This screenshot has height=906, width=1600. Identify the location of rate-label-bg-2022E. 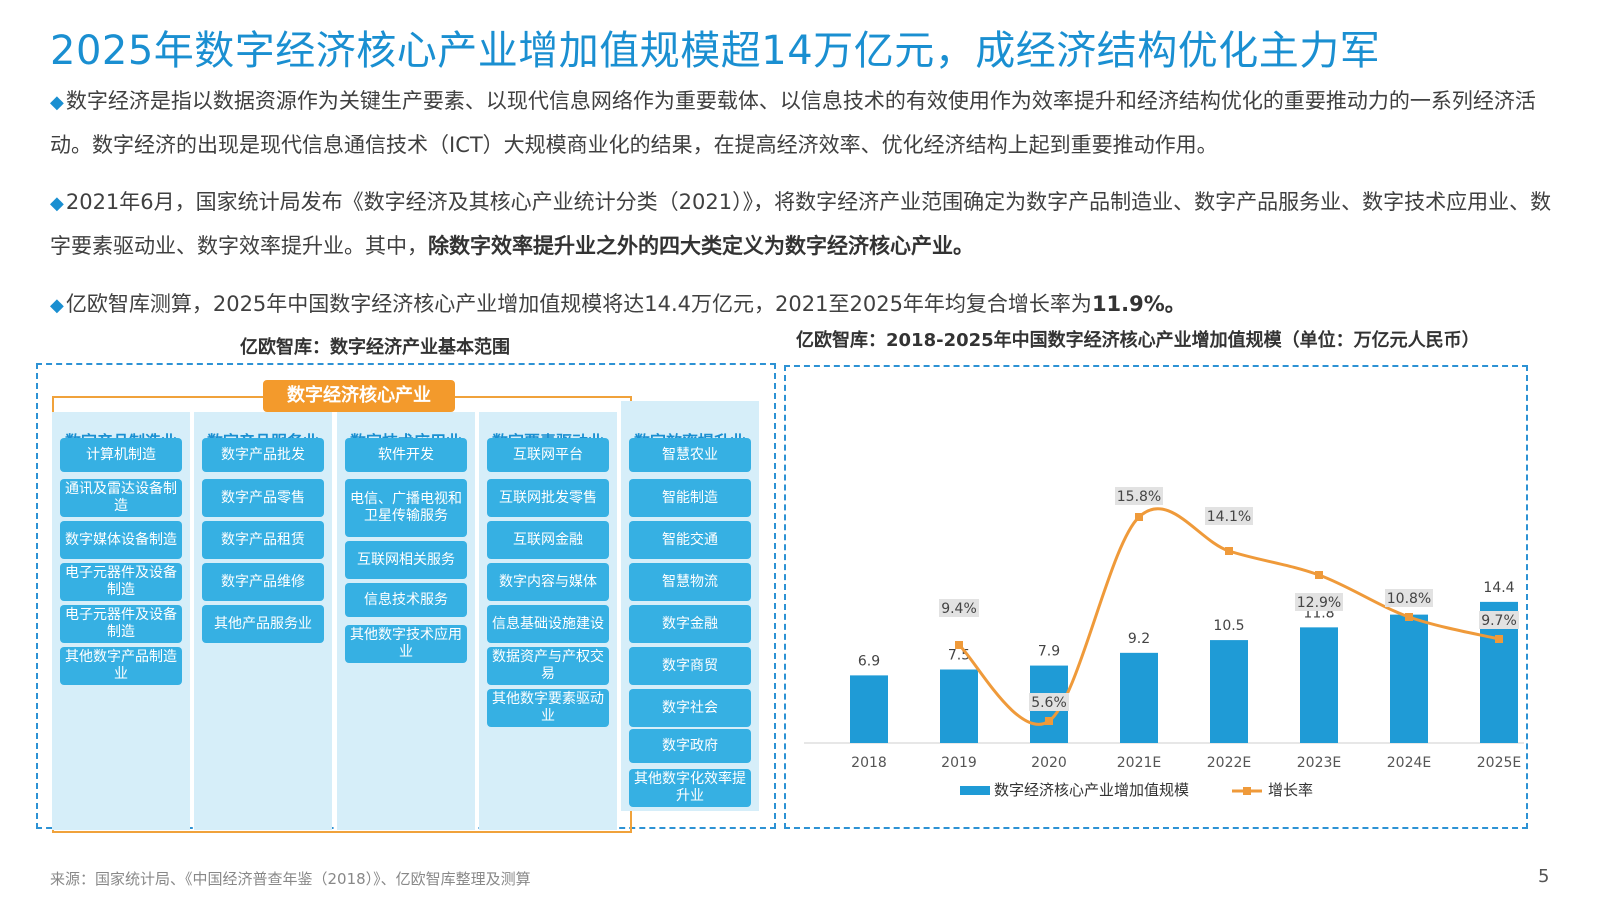
(1229, 516).